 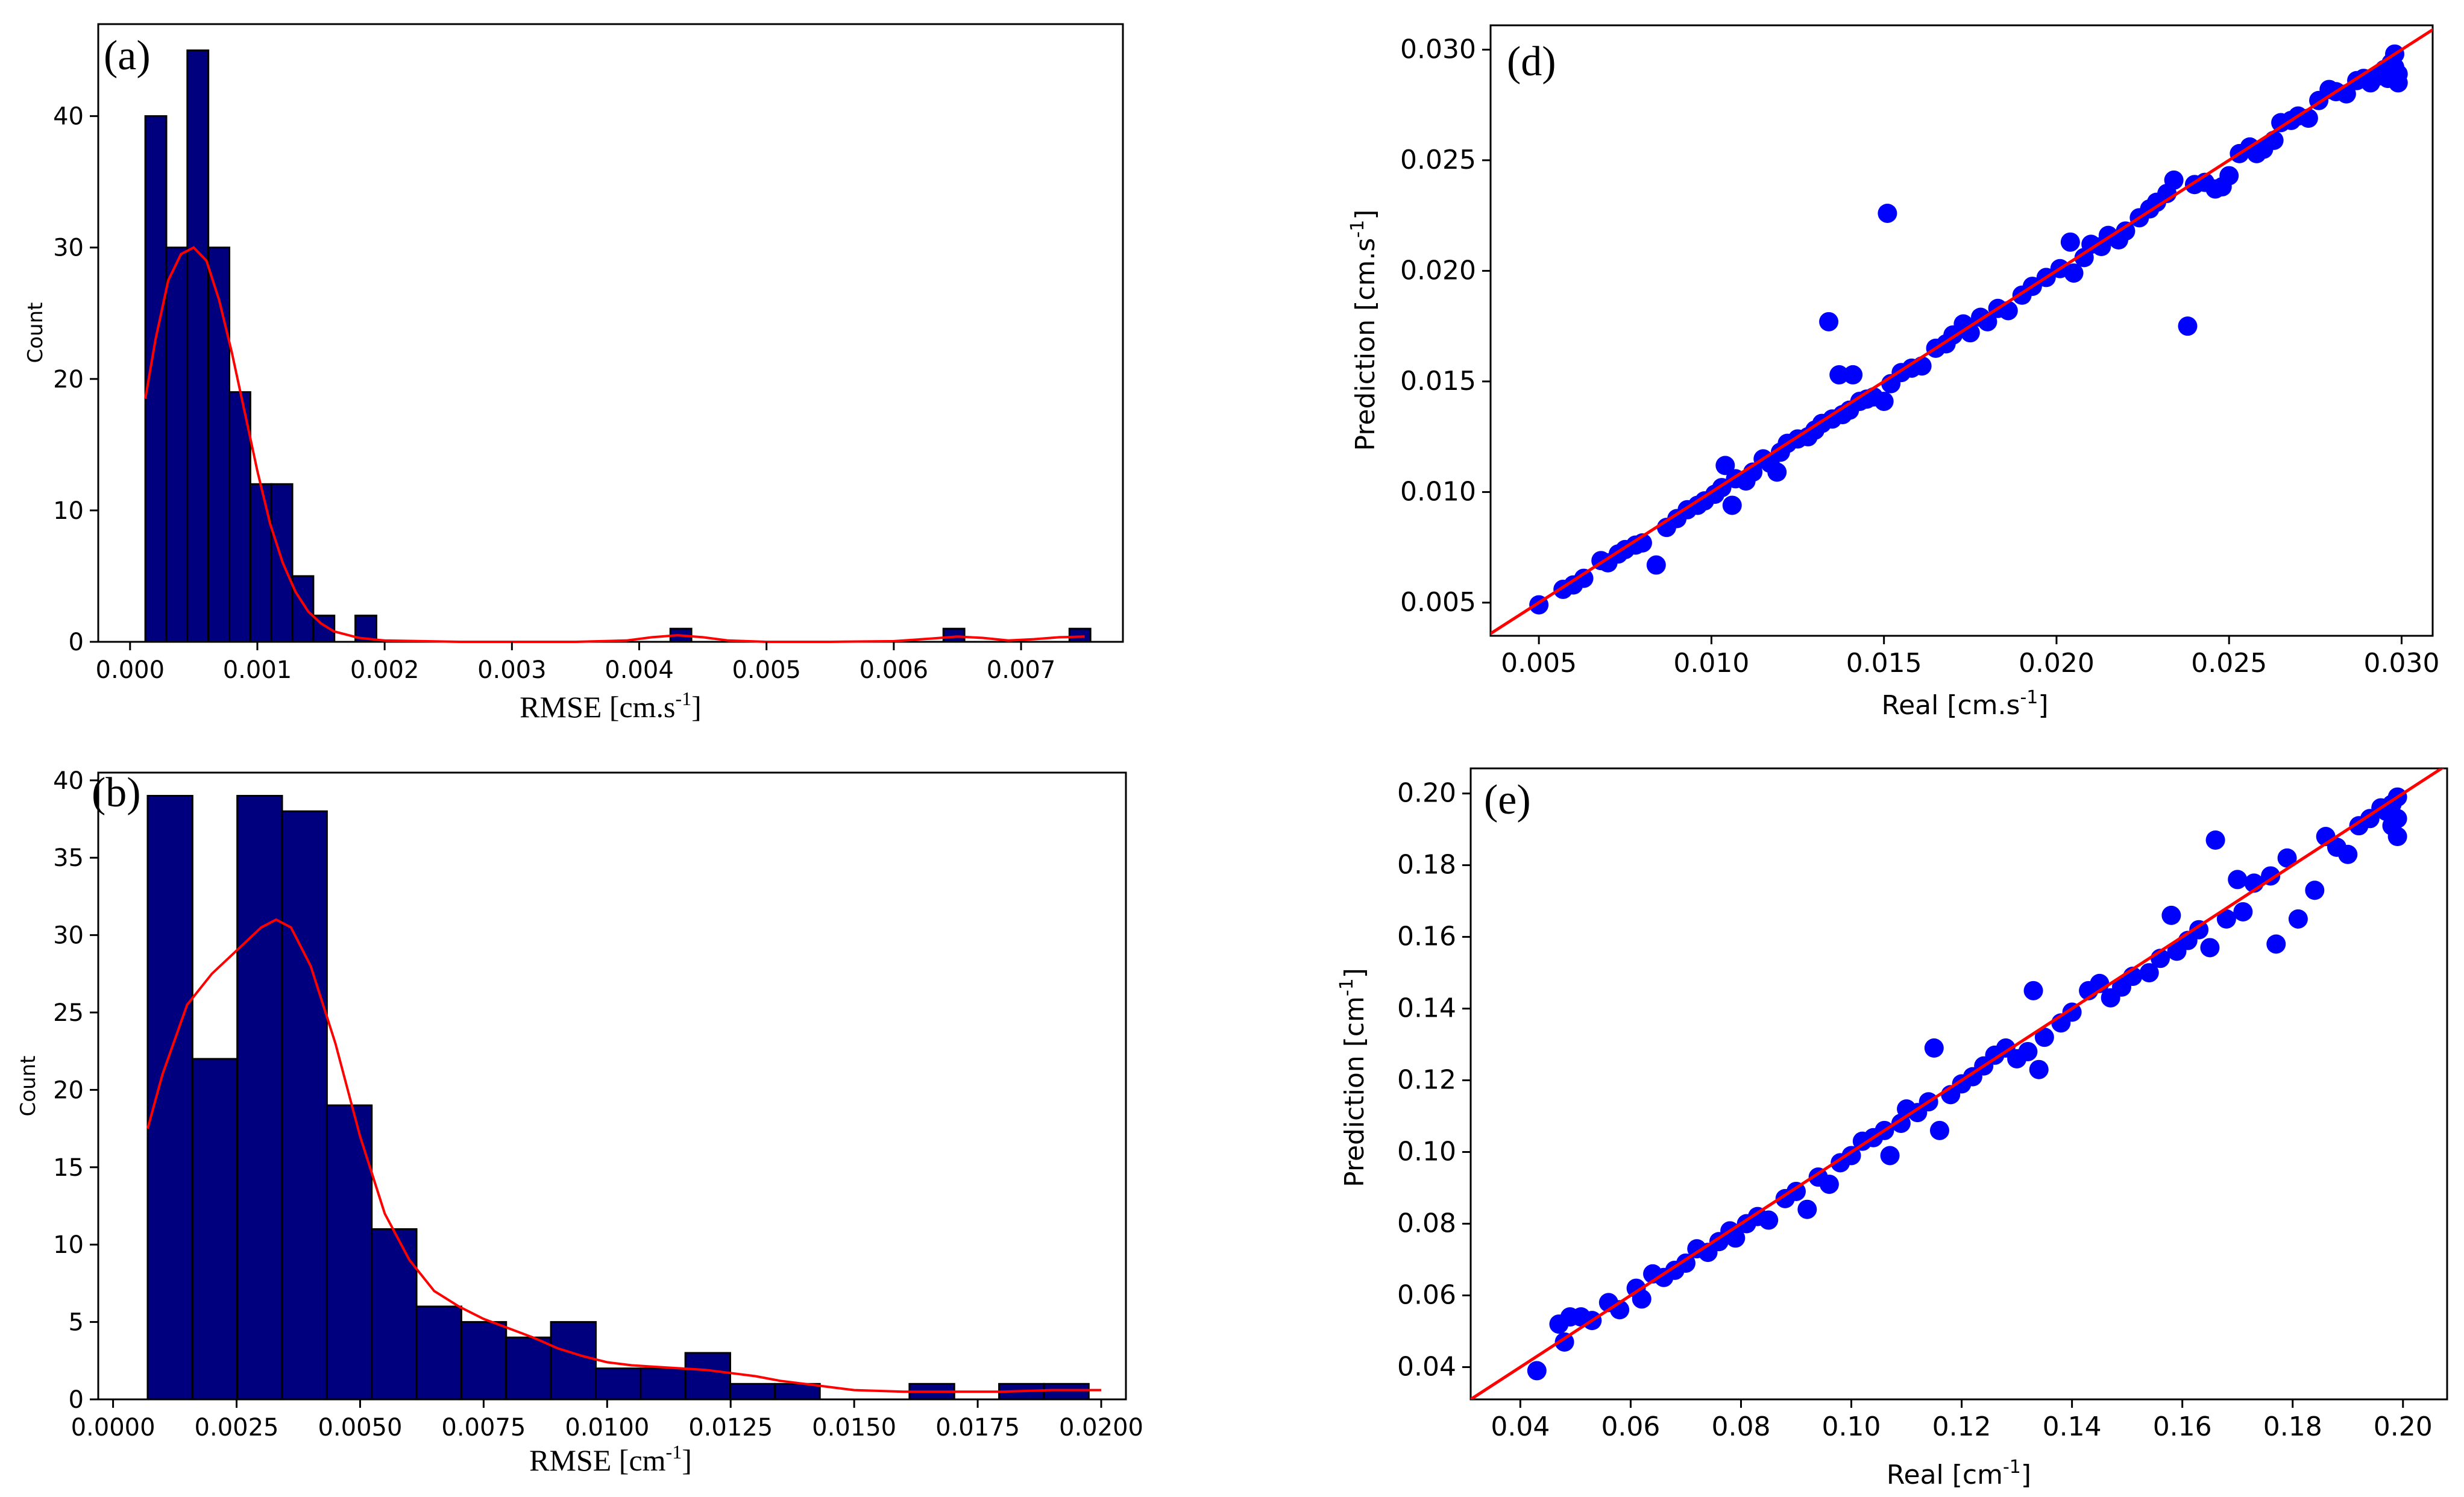 I want to click on panel-a-x-ticks: 0.000 0.001 0.002 0.003 0.004 0.005 0.006 0.007, so click(x=575, y=663).